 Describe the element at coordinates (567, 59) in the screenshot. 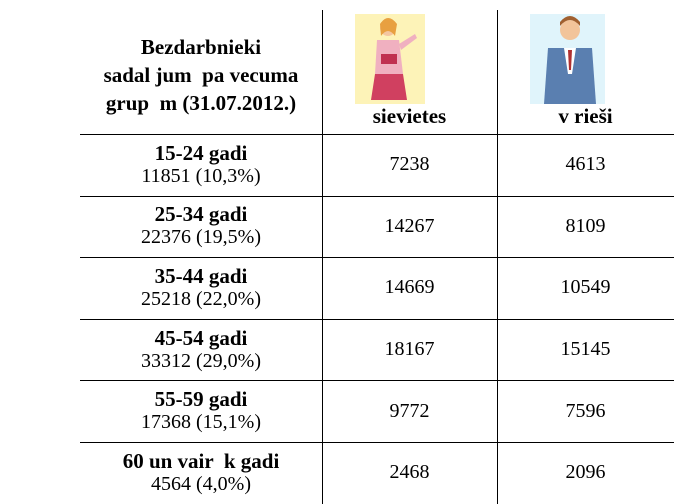

I see `man-clipart` at that location.